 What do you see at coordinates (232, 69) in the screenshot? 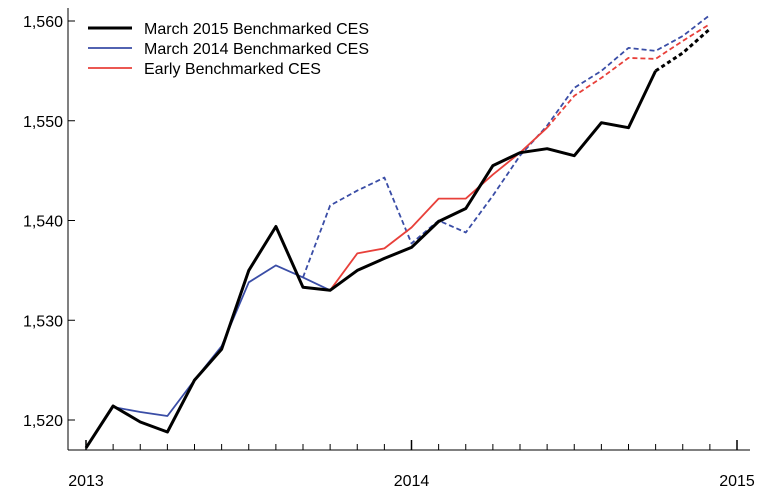
I see `legend-label: Early Benchmarked CES` at bounding box center [232, 69].